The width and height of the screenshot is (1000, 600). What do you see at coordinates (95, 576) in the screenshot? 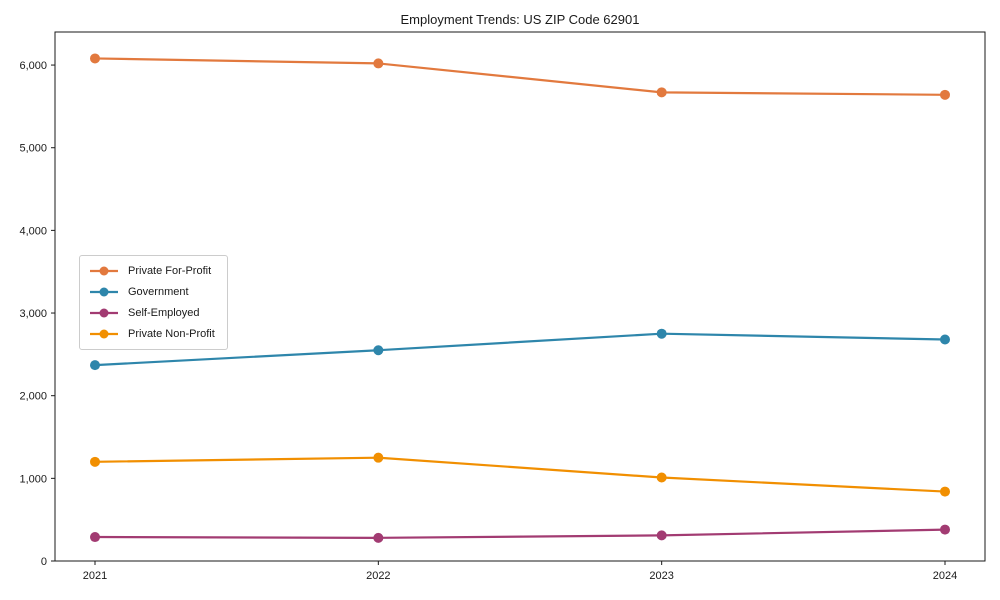
I see `x-tick-label: 2021` at bounding box center [95, 576].